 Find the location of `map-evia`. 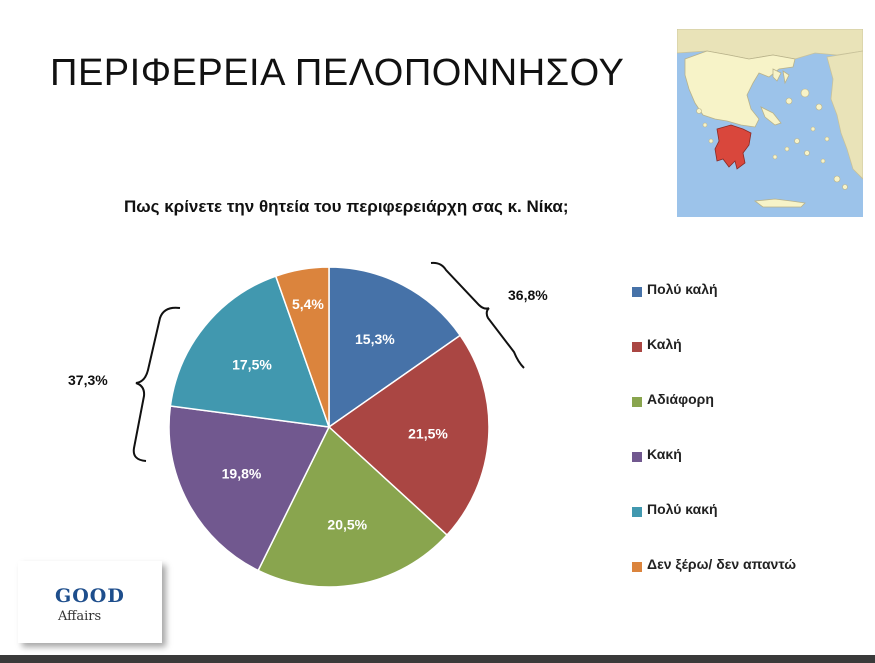

map-evia is located at coordinates (771, 116).